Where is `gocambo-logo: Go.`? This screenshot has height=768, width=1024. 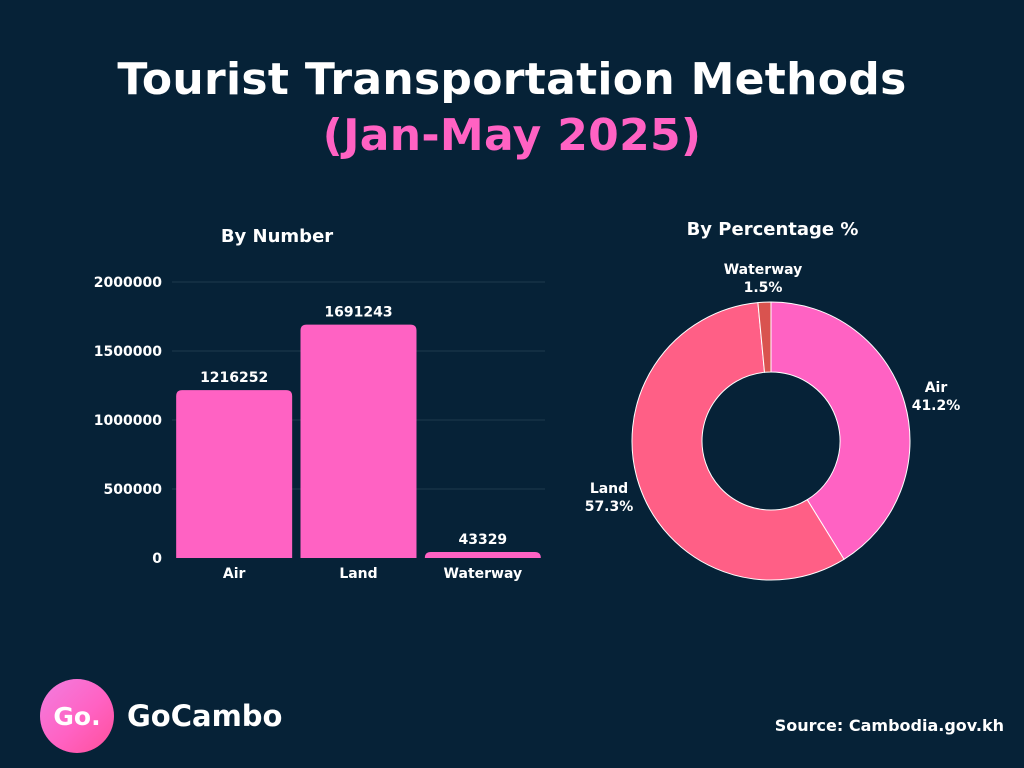
gocambo-logo: Go. is located at coordinates (77, 716).